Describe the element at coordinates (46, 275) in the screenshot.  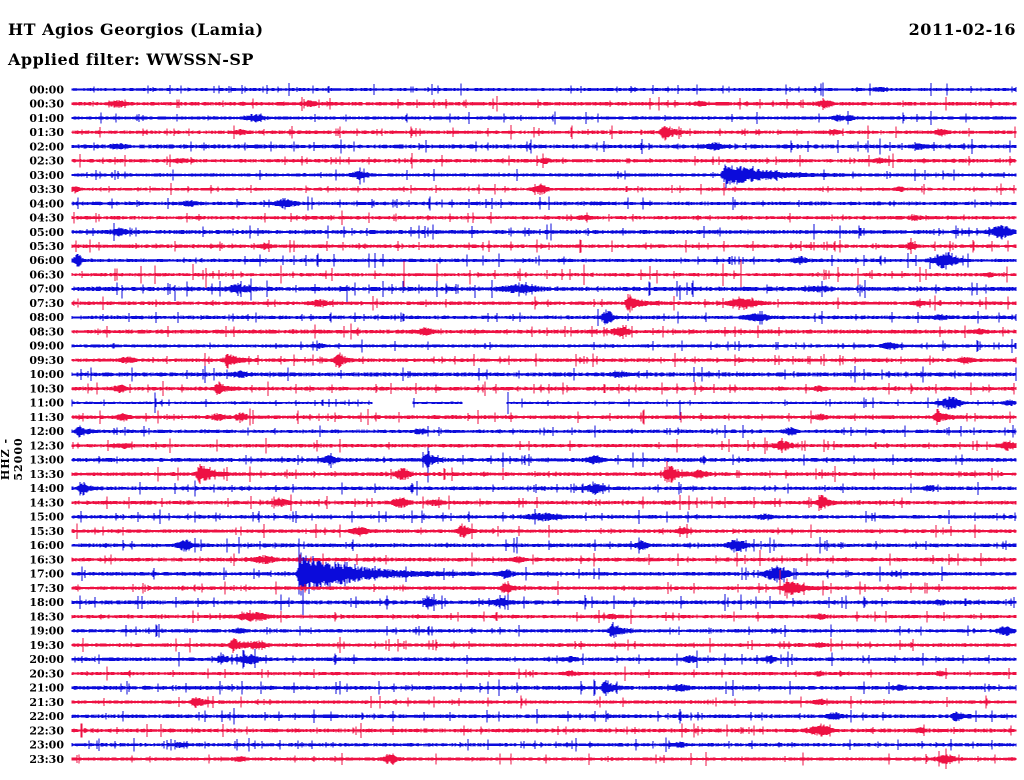
I see `time-label: 06:30` at that location.